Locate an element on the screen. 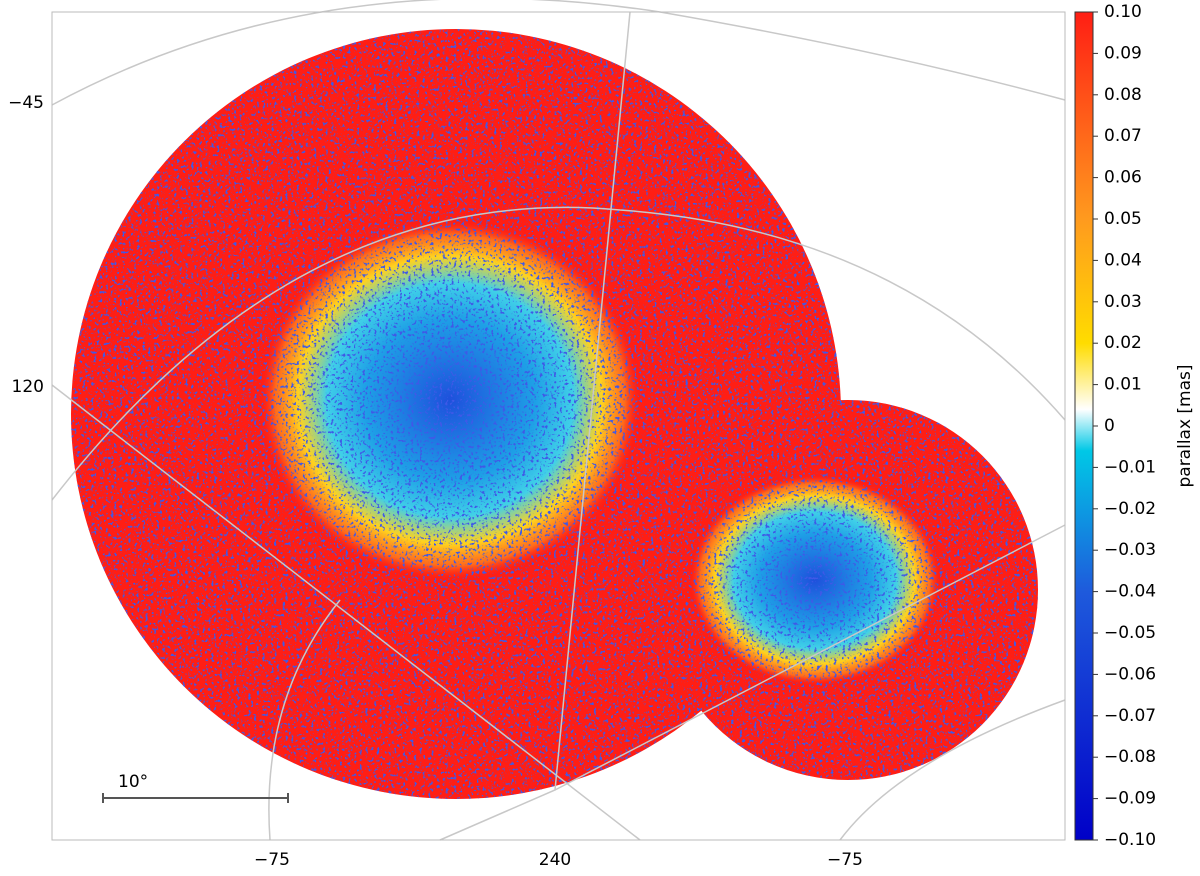 The height and width of the screenshot is (876, 1200). colorbar-tick-label: −0.03 is located at coordinates (1130, 550).